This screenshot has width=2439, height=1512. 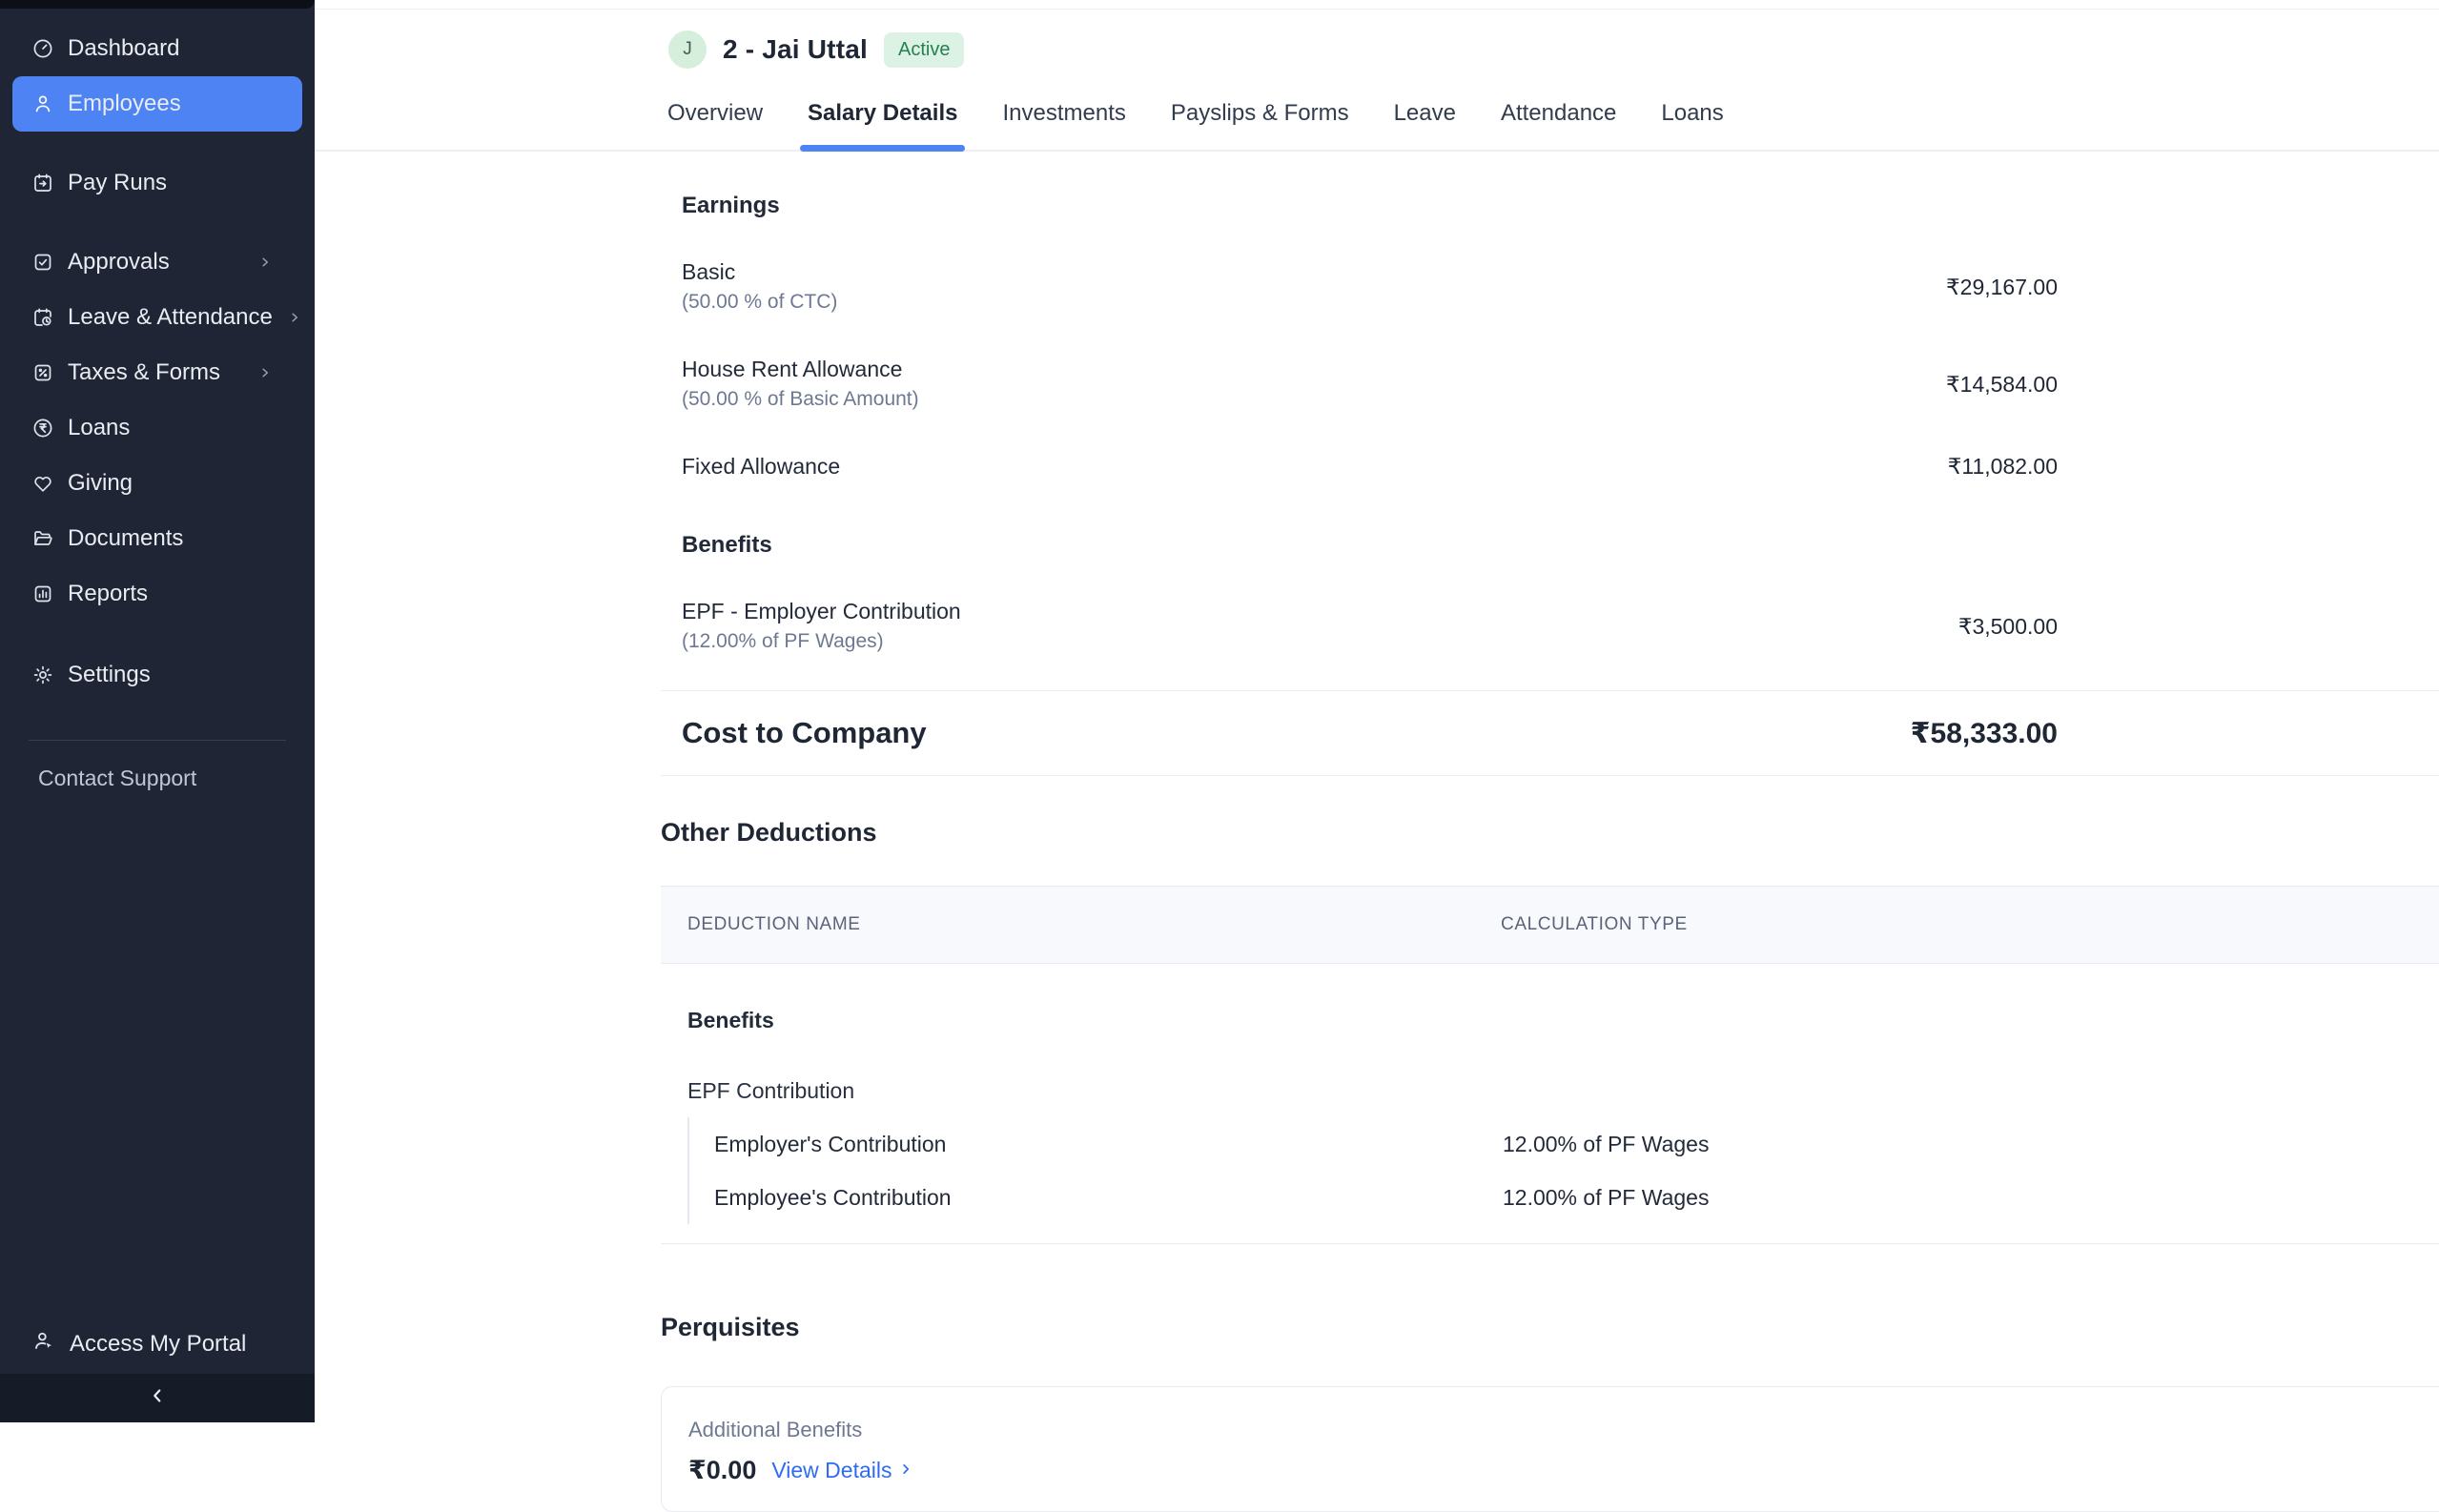 I want to click on tab-loans: Loans, so click(x=1693, y=113).